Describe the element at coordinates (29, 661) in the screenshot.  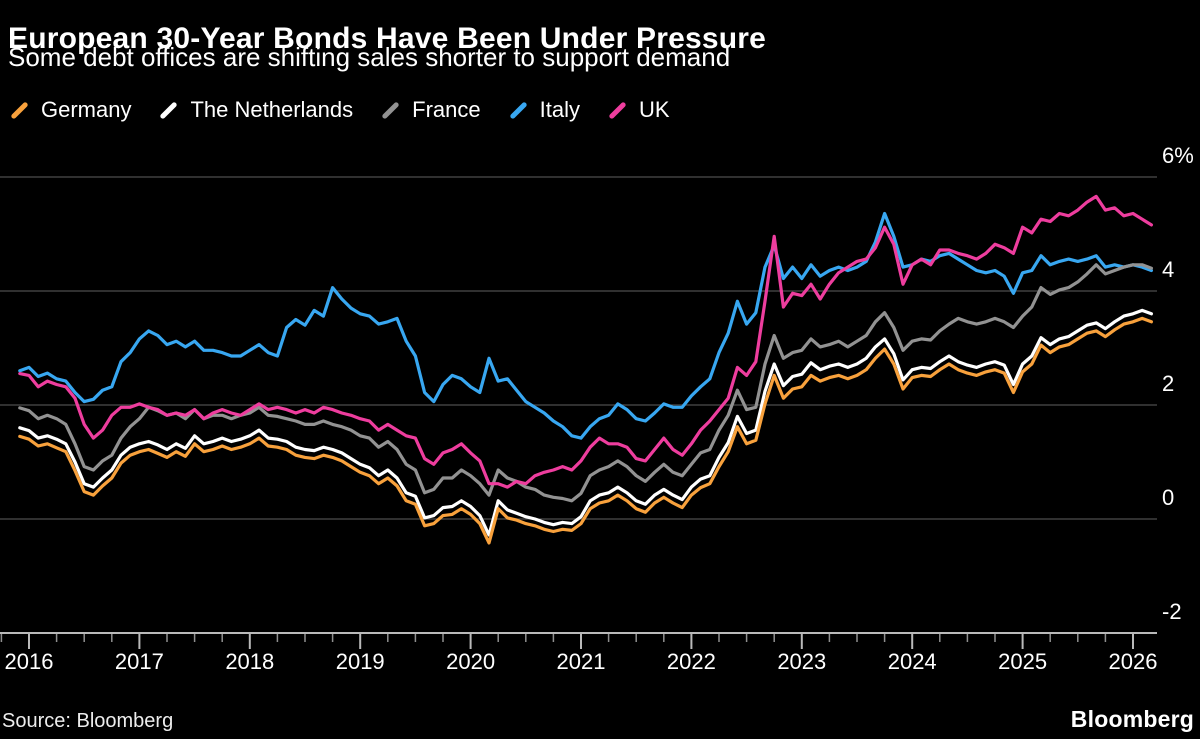
I see `x-tick-label-2016: 2016` at that location.